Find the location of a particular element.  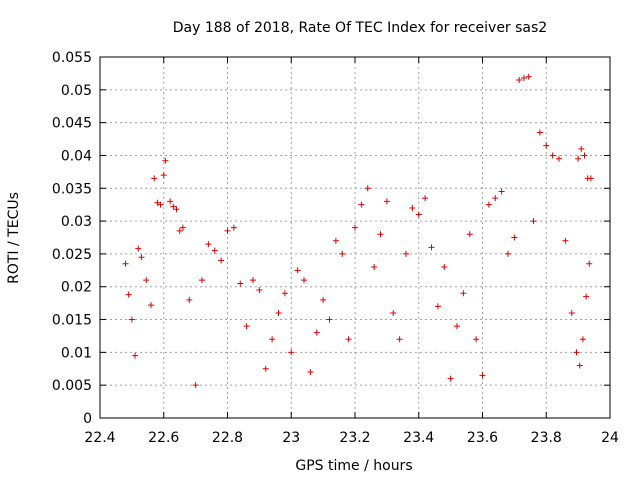

x-tick-label: 24 is located at coordinates (610, 438).